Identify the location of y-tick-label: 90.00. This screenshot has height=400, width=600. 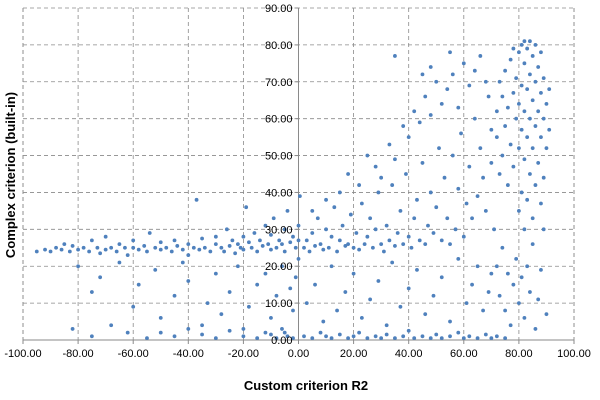
(279, 9).